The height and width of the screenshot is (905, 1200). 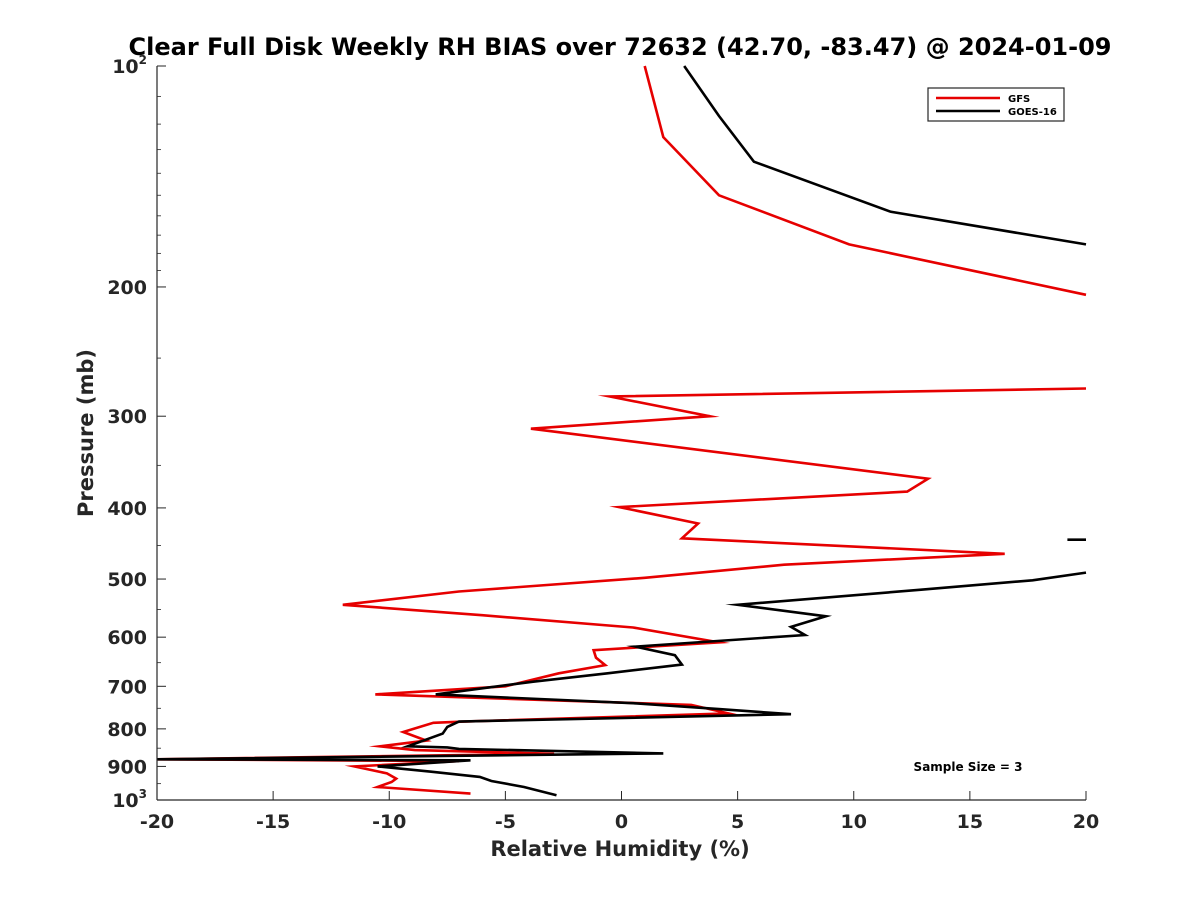 What do you see at coordinates (127, 417) in the screenshot?
I see `y-tick-label: 300` at bounding box center [127, 417].